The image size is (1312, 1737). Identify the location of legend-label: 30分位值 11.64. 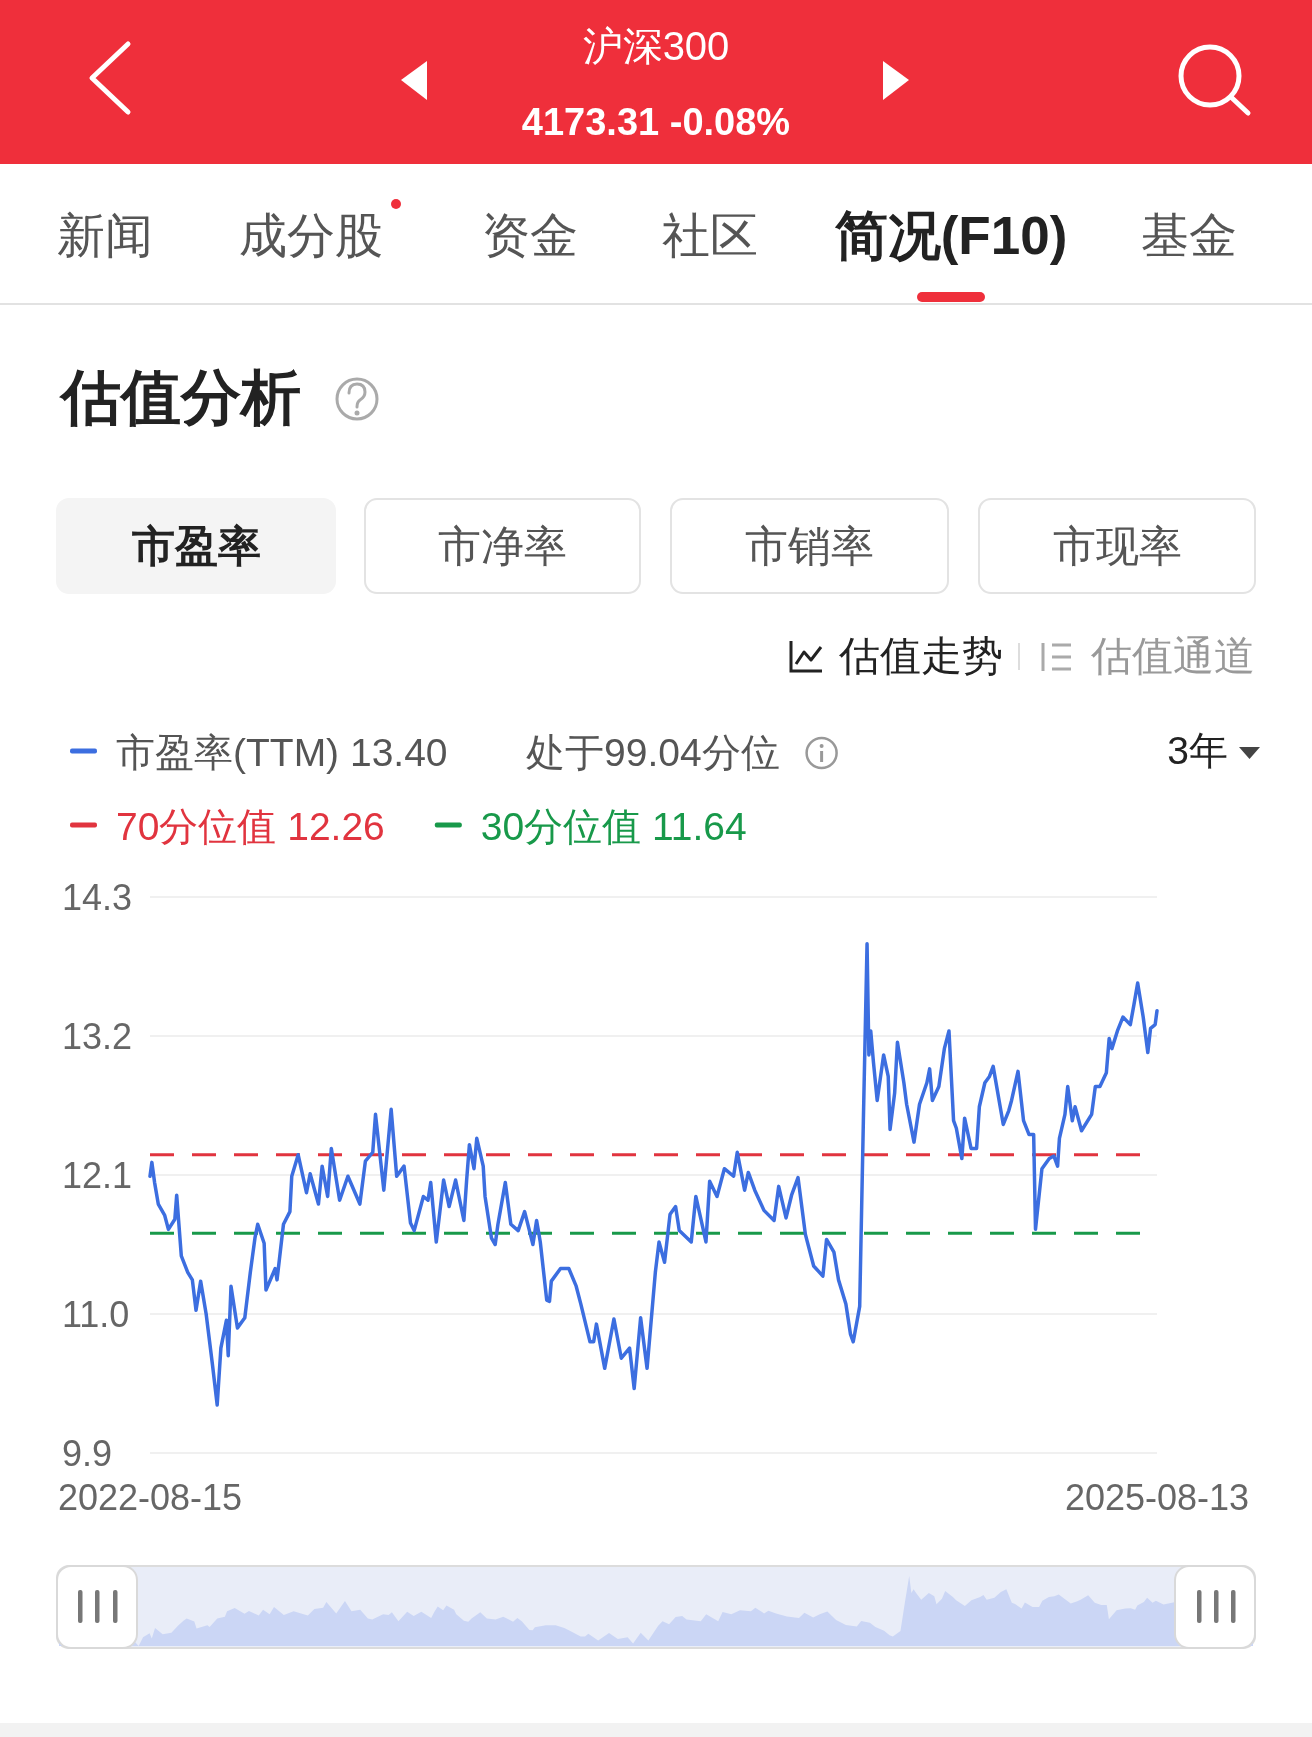
(613, 826).